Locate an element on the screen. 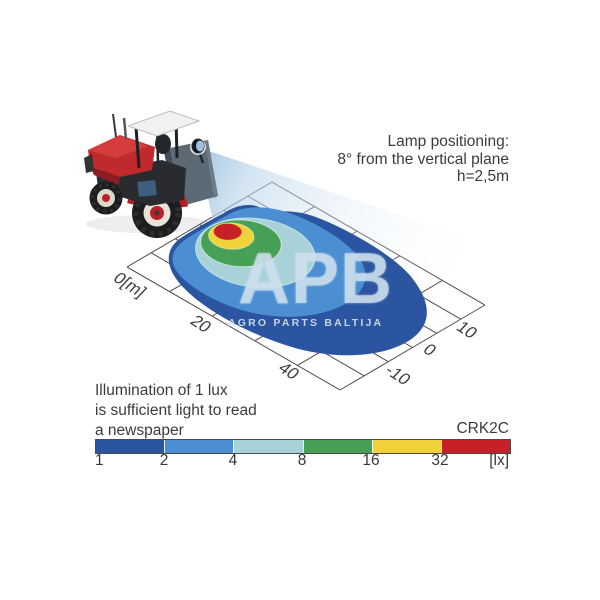 The image size is (600, 600). x-tick-20: 20 is located at coordinates (201, 323).